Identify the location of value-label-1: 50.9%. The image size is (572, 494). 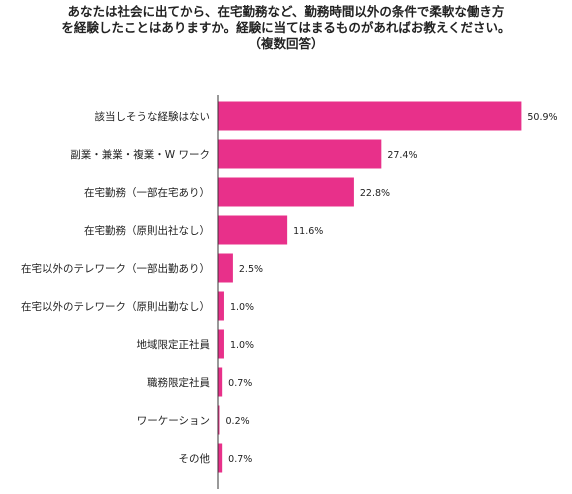
(542, 117).